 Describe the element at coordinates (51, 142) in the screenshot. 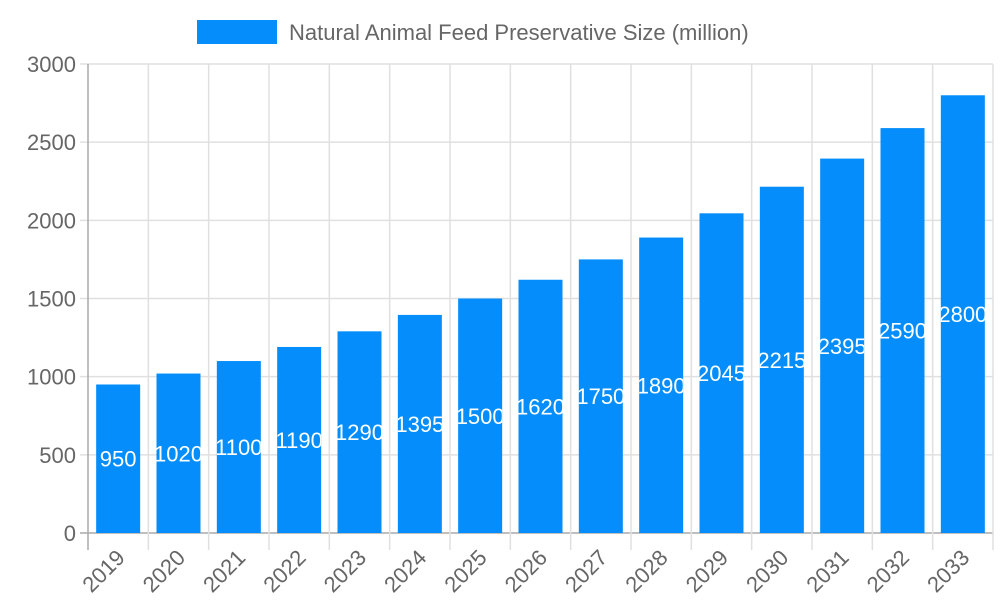

I see `y-tick-label: 2500` at that location.